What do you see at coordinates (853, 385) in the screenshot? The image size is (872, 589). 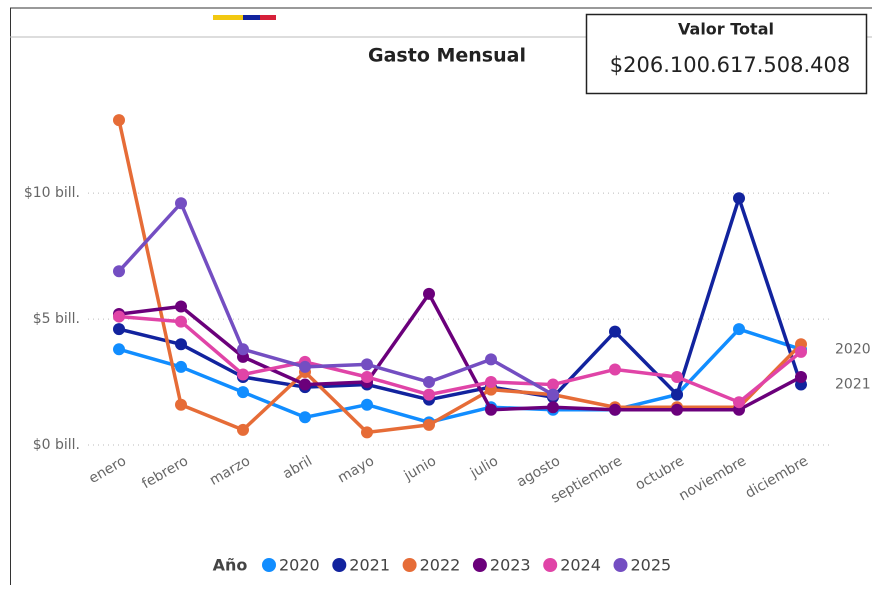 I see `end-label: 2021` at bounding box center [853, 385].